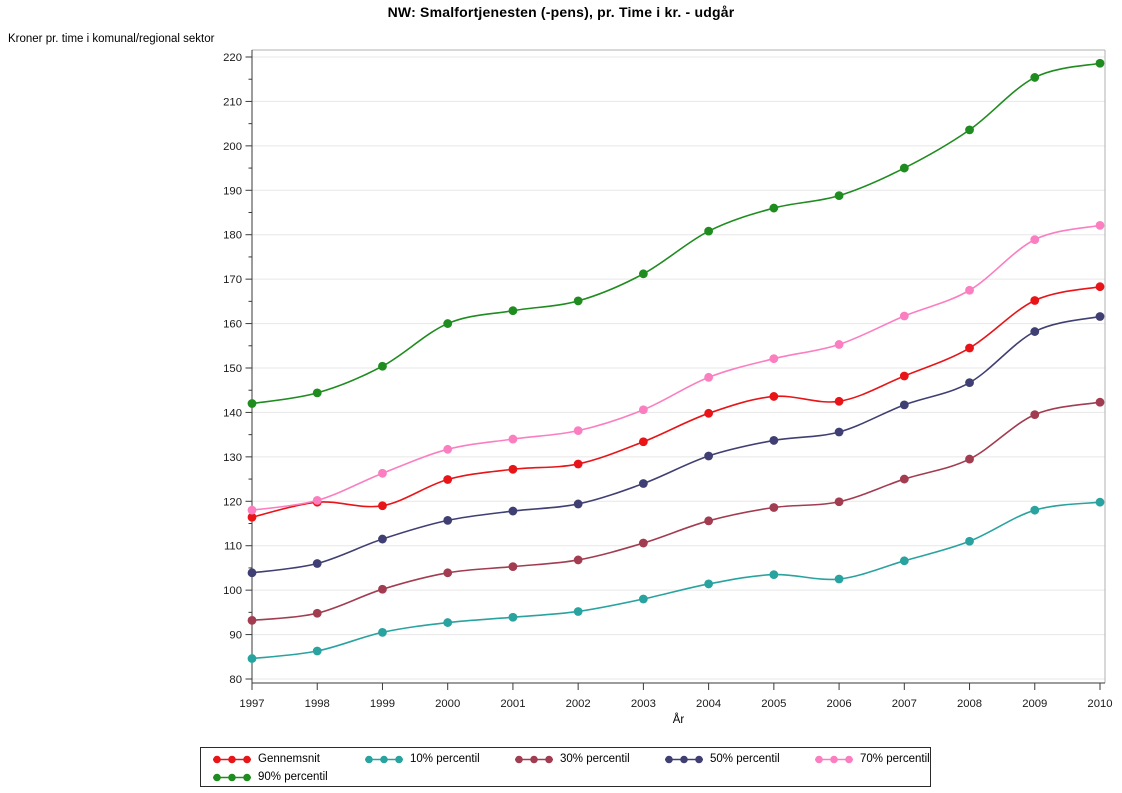  Describe the element at coordinates (232, 280) in the screenshot. I see `svg-text: 170` at that location.